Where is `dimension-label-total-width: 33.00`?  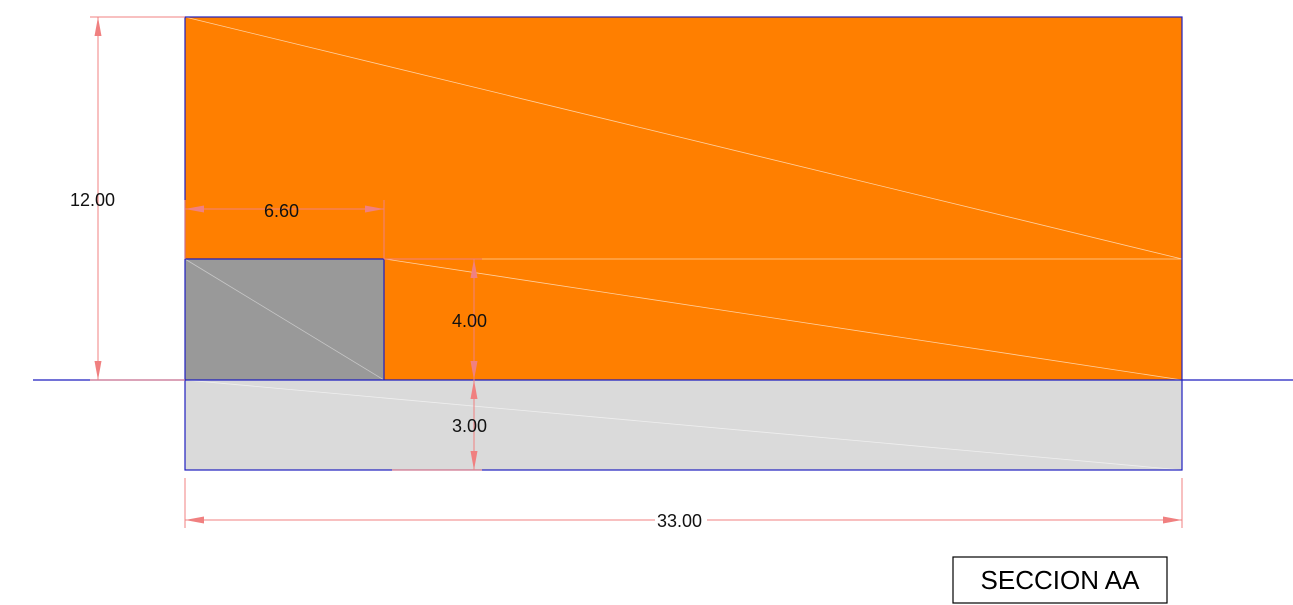
dimension-label-total-width: 33.00 is located at coordinates (679, 521).